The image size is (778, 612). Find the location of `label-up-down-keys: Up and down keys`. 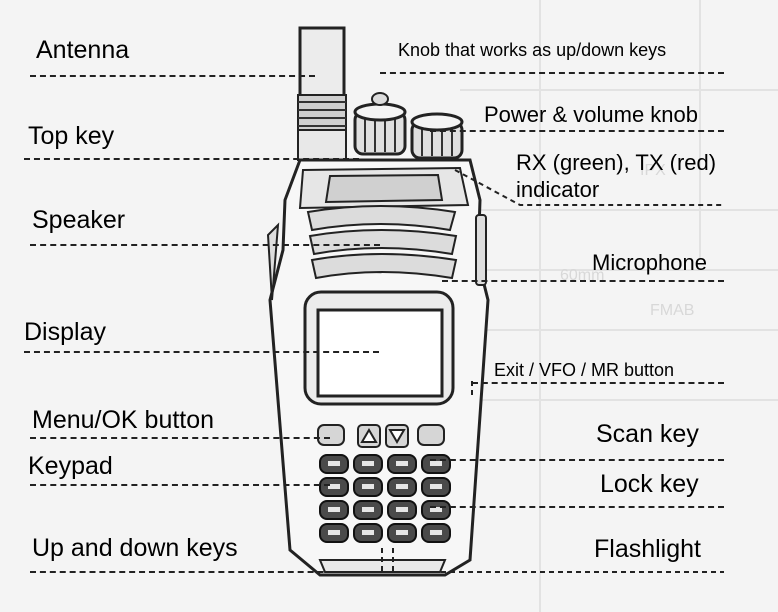

label-up-down-keys: Up and down keys is located at coordinates (135, 548).